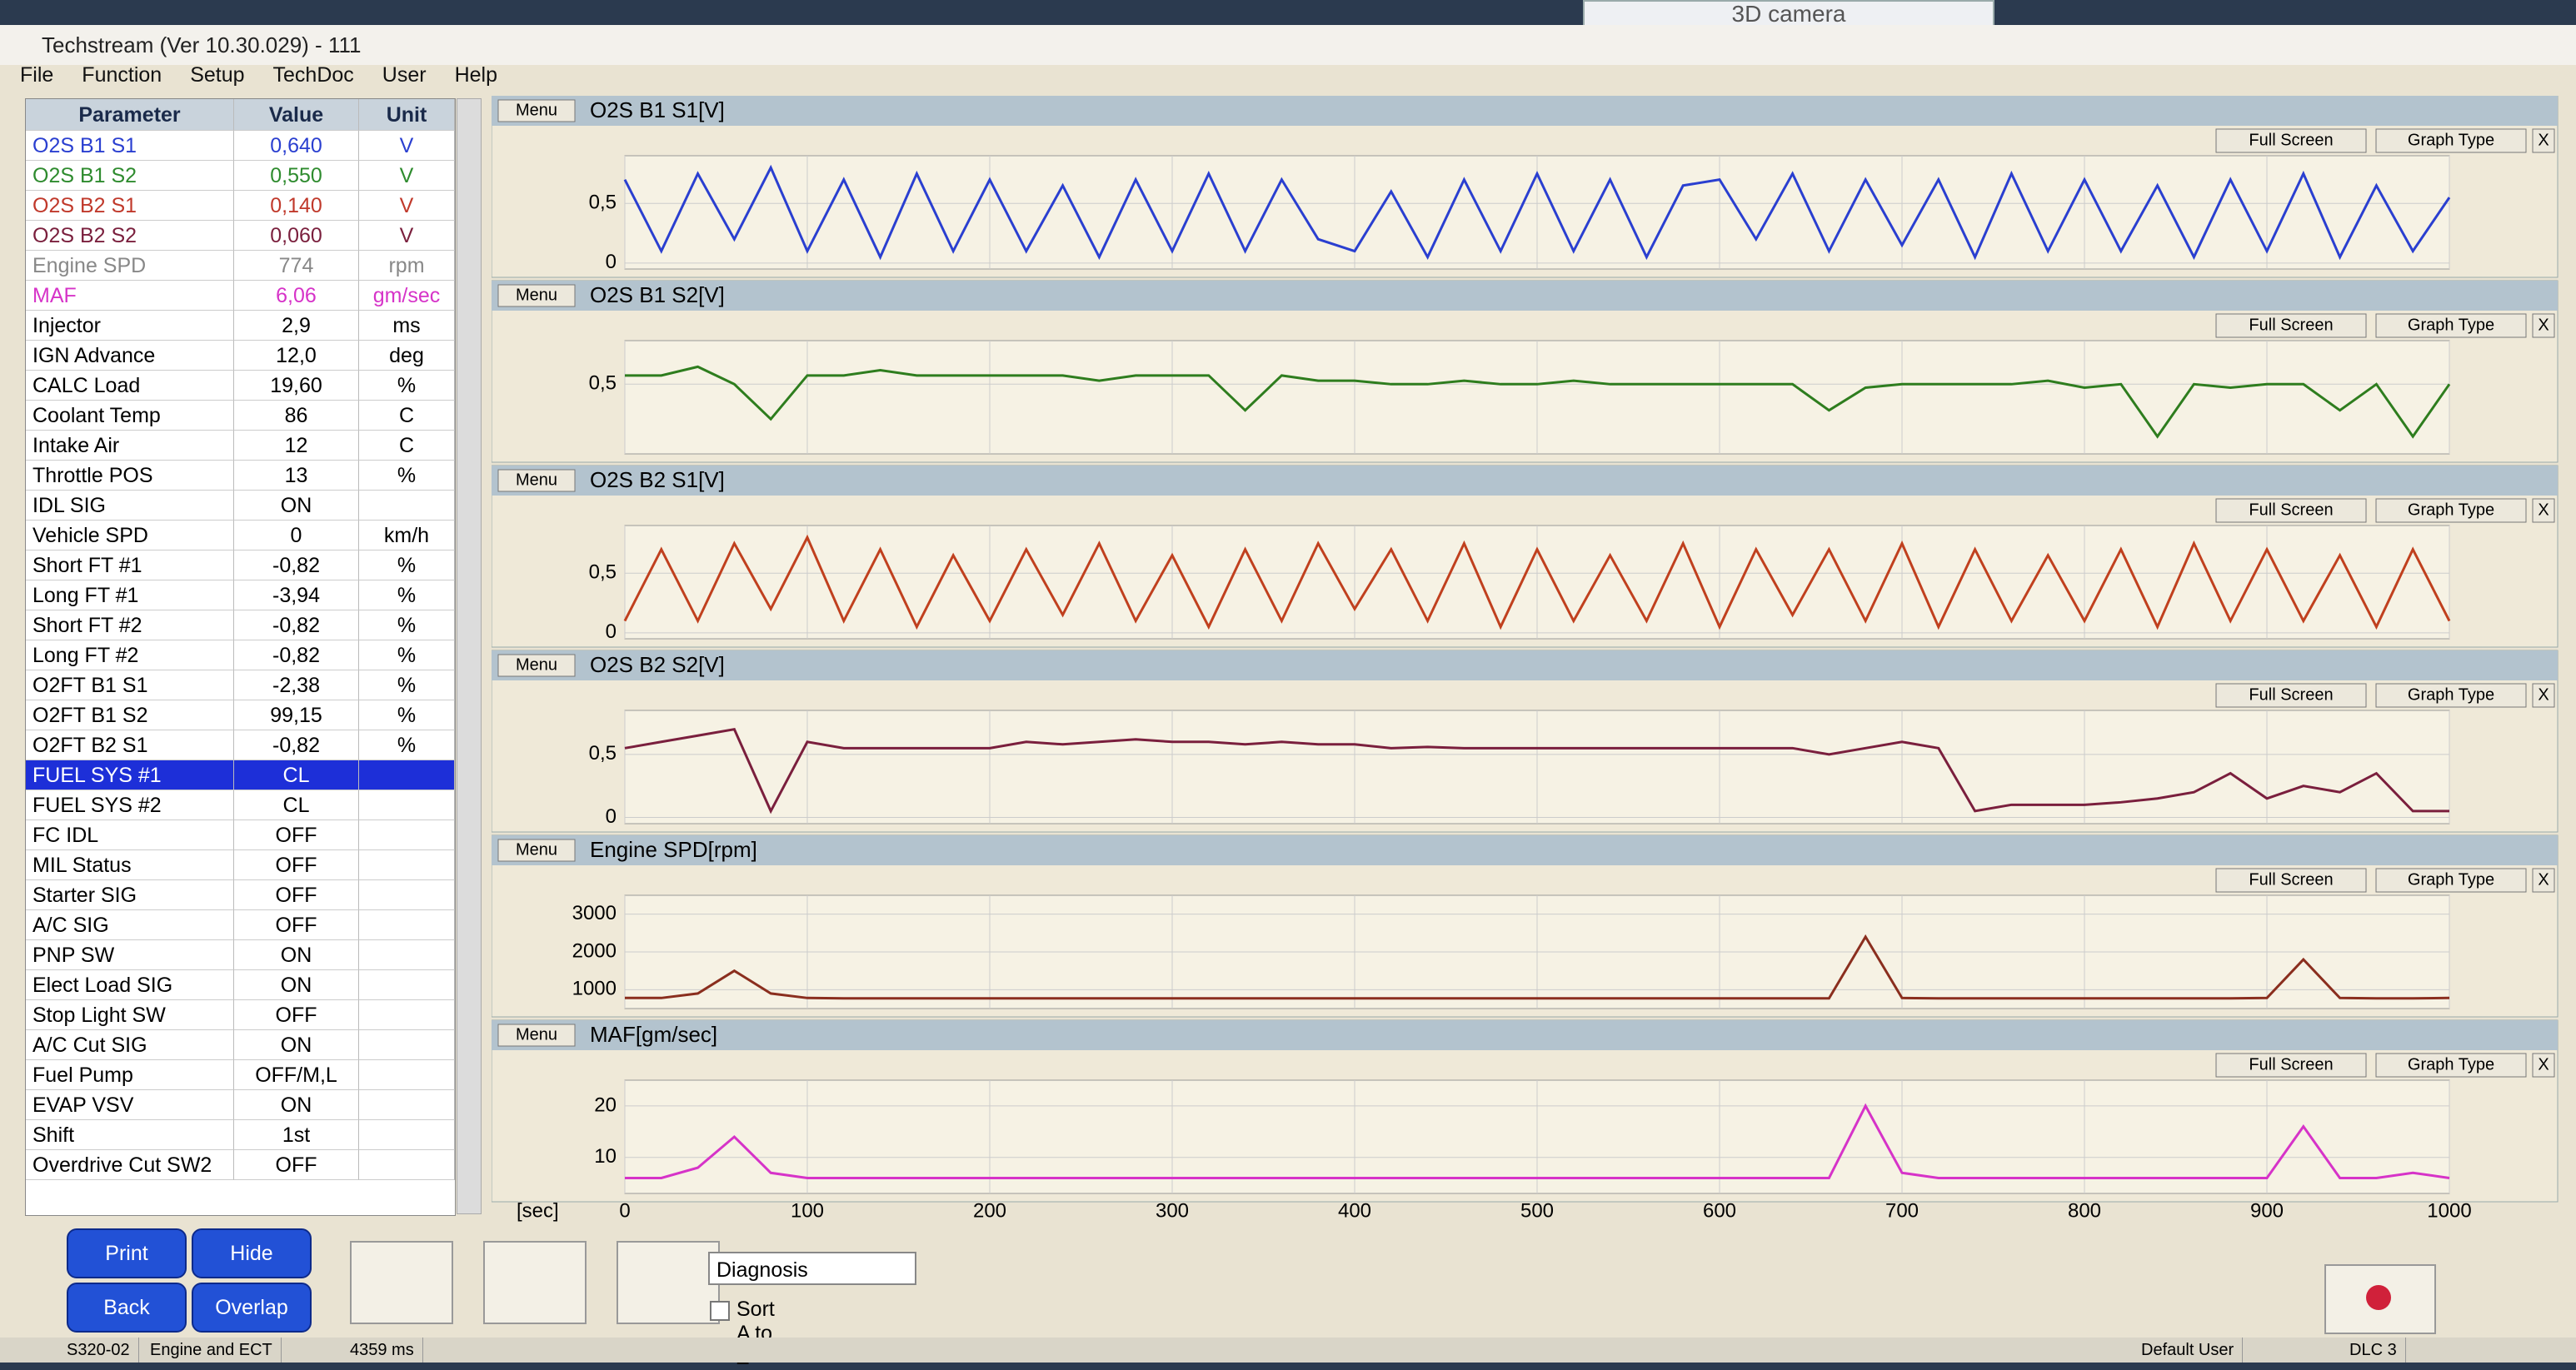 The image size is (2576, 1370). What do you see at coordinates (122, 75) in the screenshot?
I see `menu-item: Function` at bounding box center [122, 75].